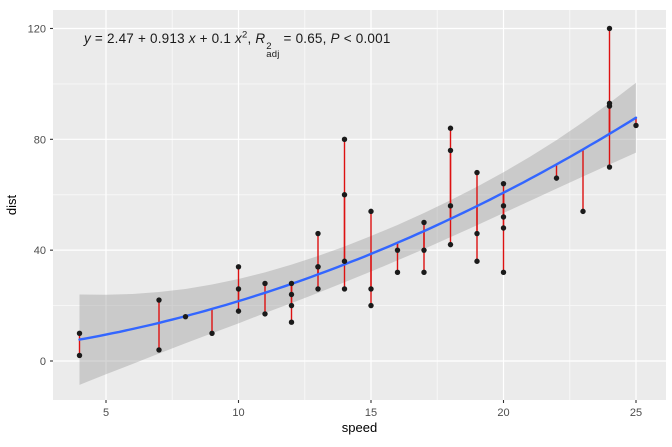  I want to click on equation-part: P, so click(335, 38).